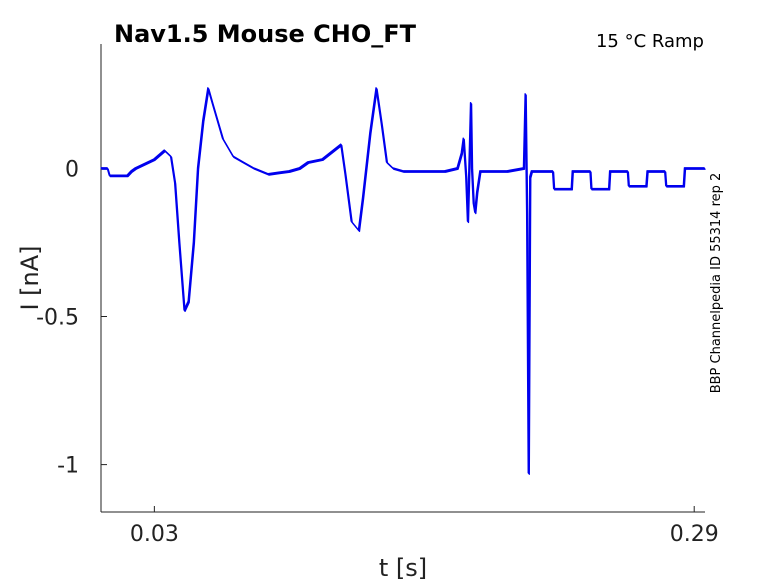 The width and height of the screenshot is (778, 583). What do you see at coordinates (154, 534) in the screenshot?
I see `x-tick-label: 0.03` at bounding box center [154, 534].